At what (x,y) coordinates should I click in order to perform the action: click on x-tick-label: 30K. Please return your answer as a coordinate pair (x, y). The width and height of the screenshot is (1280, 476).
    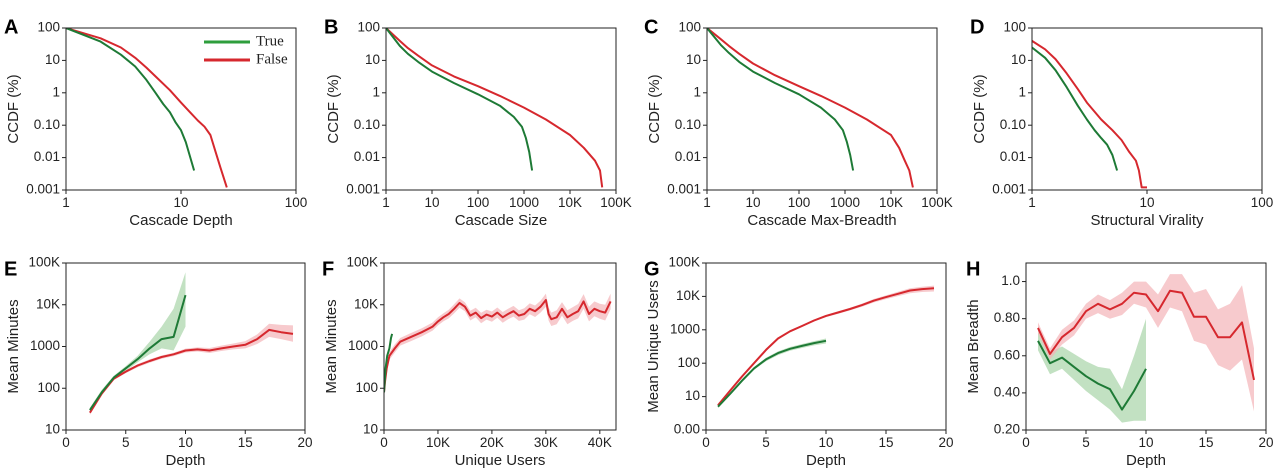
    Looking at the image, I should click on (546, 442).